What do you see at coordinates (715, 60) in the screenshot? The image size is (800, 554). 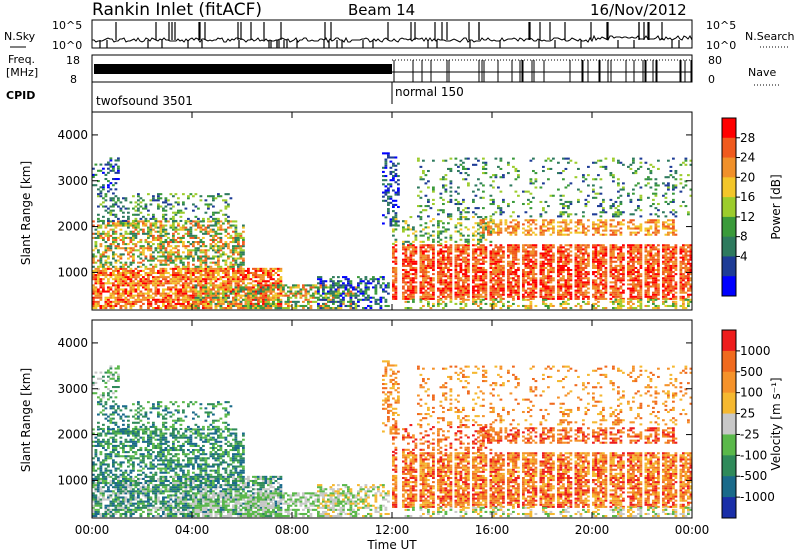 I see `freq-right-tick-high: 80` at bounding box center [715, 60].